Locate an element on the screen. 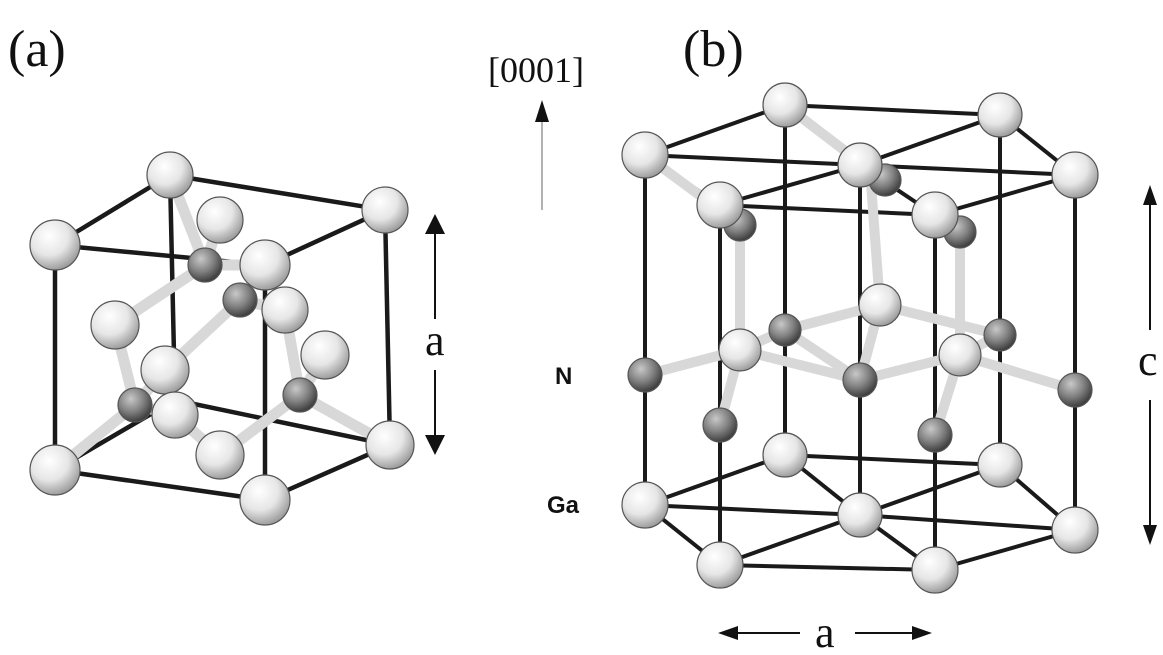 The image size is (1163, 655). atom-label-ga: Ga is located at coordinates (563, 505).